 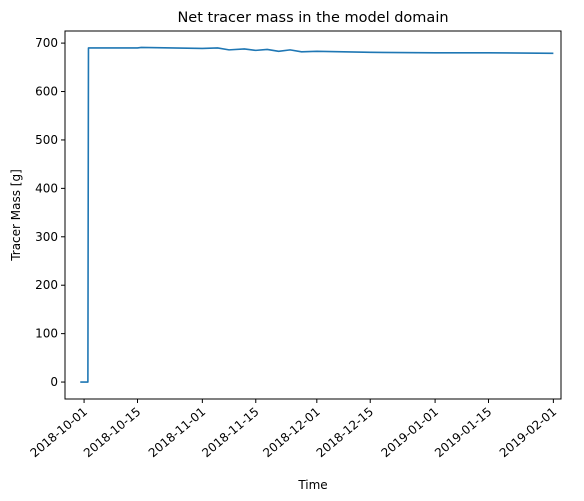 I want to click on x-tick-label: 2018-11-15, so click(x=230, y=433).